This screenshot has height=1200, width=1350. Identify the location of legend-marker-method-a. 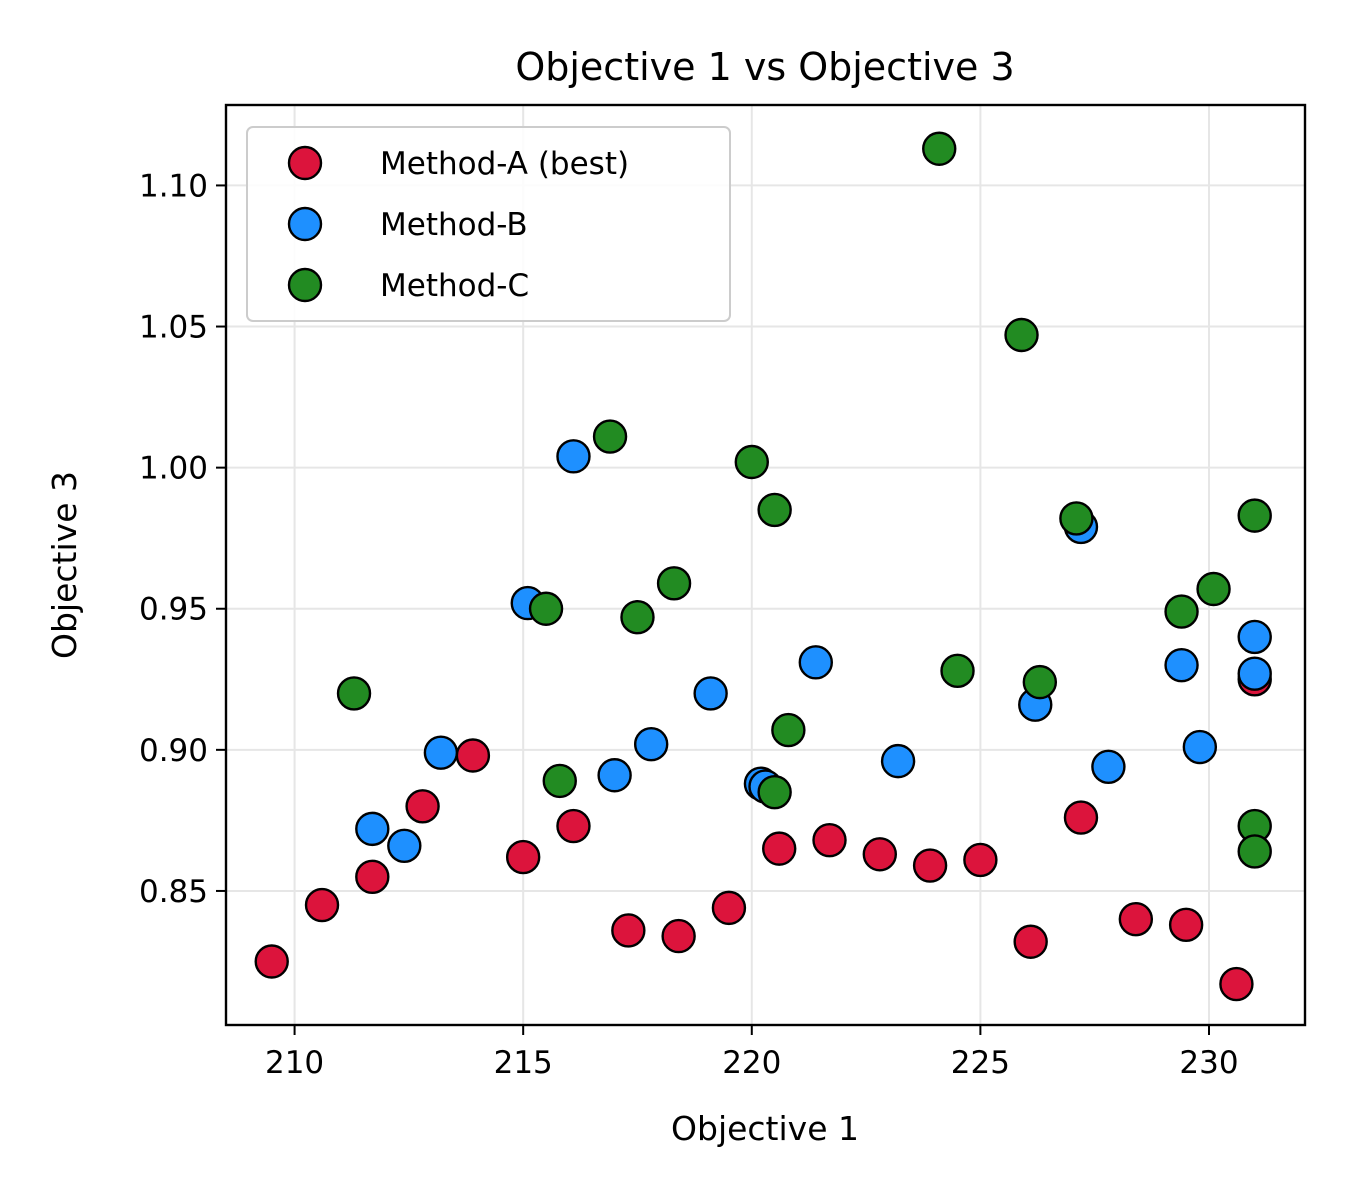
(305, 163).